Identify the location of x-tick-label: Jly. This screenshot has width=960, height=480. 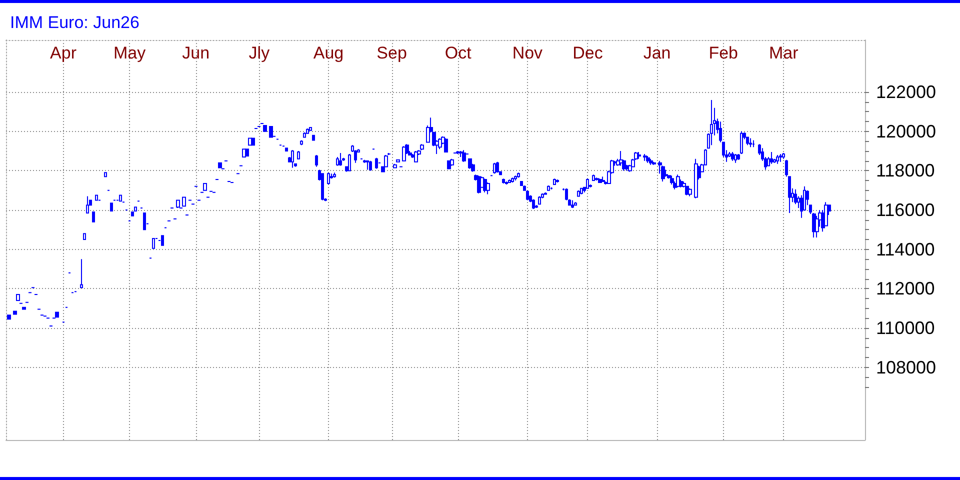
(259, 53).